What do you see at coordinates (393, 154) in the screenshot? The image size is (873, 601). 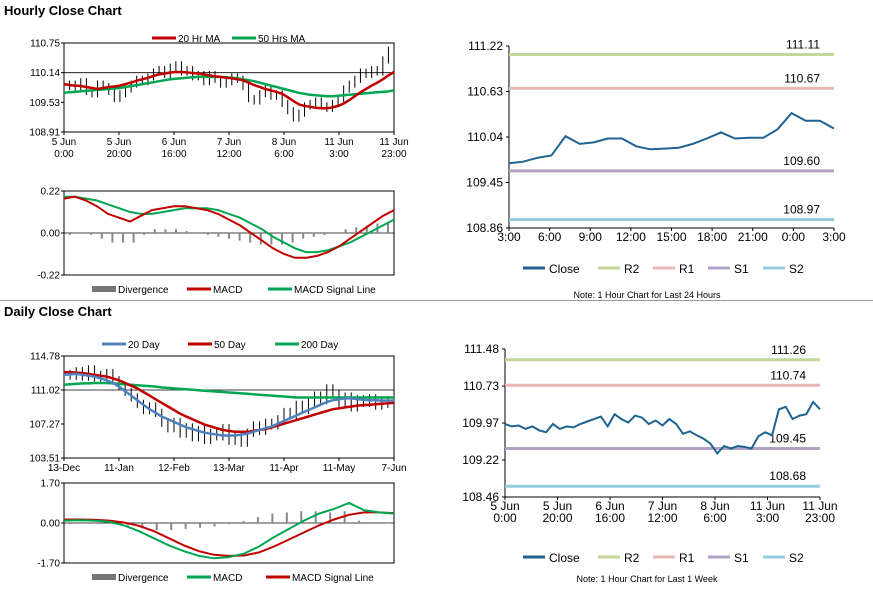 I see `hourly-price-x-tick-label: 23:00` at bounding box center [393, 154].